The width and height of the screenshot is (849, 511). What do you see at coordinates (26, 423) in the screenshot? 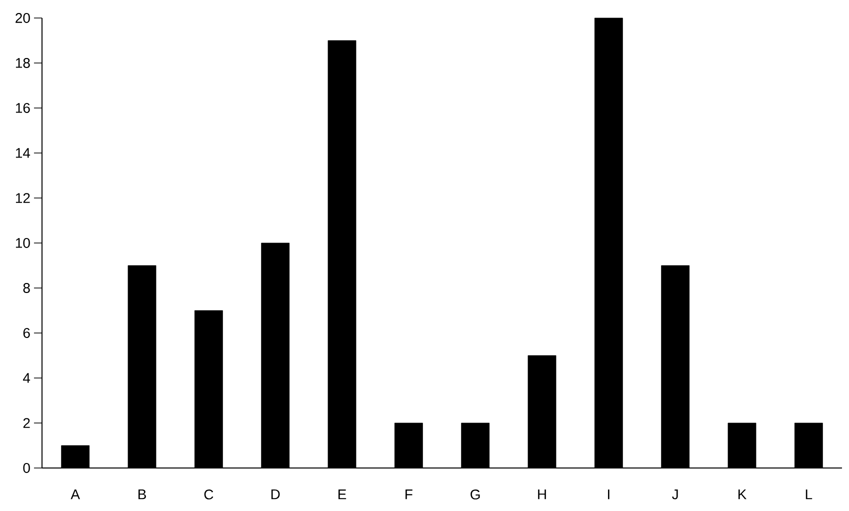
I see `y-tick-label: 2` at bounding box center [26, 423].